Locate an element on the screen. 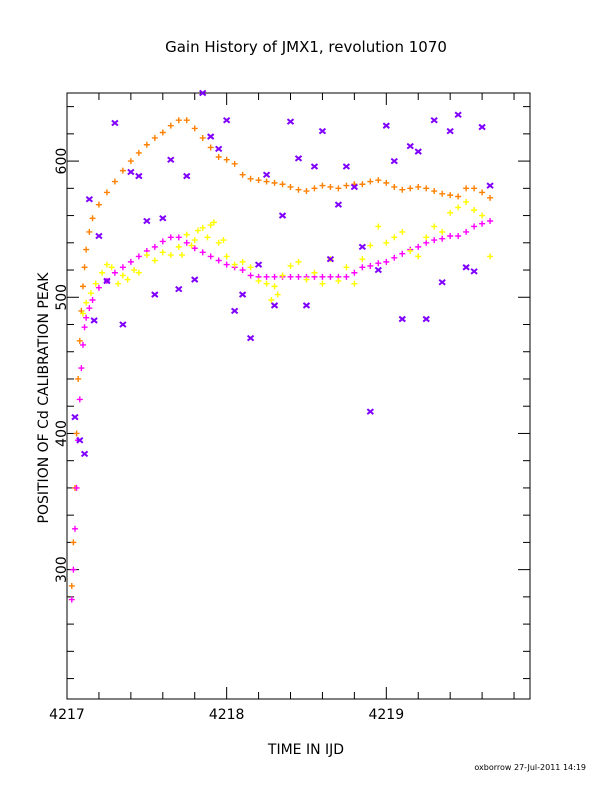 This screenshot has width=612, height=792. x-tick-label: 4217 is located at coordinates (67, 715).